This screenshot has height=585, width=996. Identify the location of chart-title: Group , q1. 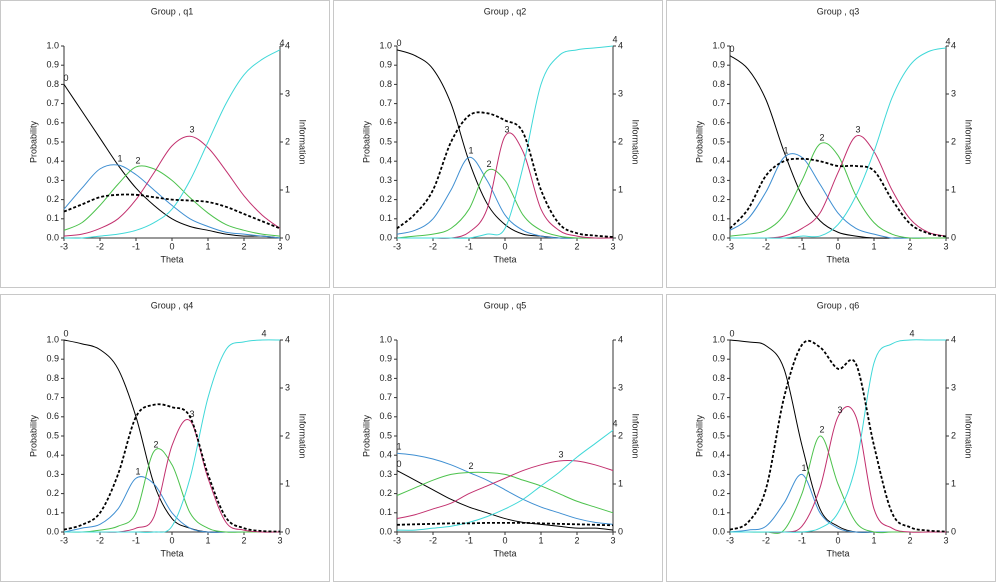
(172, 11).